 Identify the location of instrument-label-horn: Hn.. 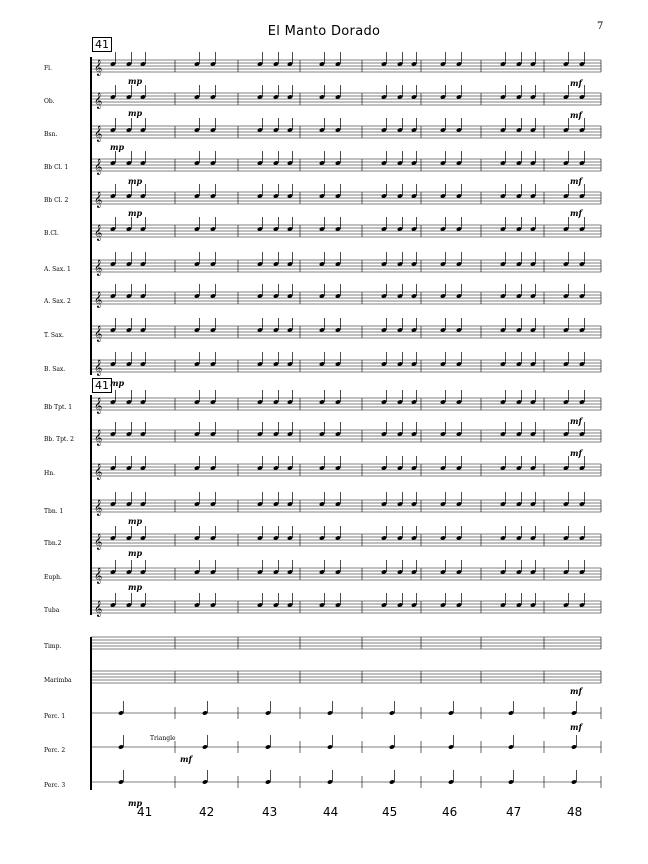
(50, 473).